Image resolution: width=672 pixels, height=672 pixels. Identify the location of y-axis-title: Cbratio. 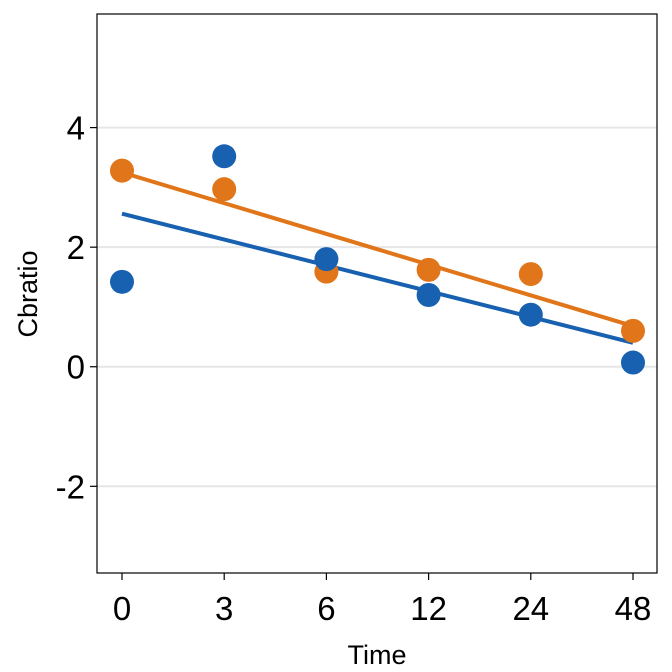
(28, 293).